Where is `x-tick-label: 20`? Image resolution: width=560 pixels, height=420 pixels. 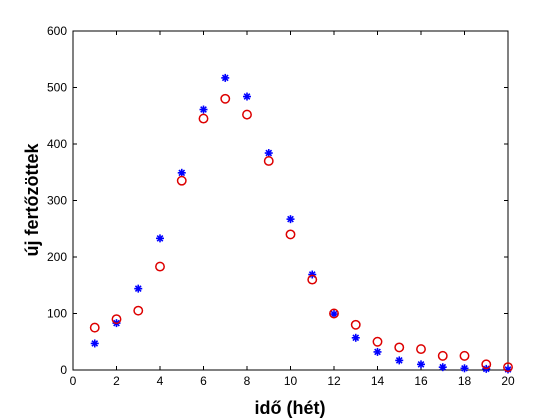
x-tick-label: 20 is located at coordinates (508, 381).